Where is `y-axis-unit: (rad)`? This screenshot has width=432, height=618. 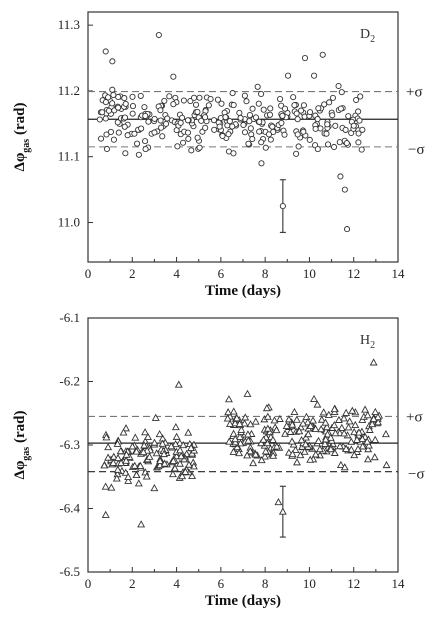 y-axis-unit: (rad) is located at coordinates (20, 121).